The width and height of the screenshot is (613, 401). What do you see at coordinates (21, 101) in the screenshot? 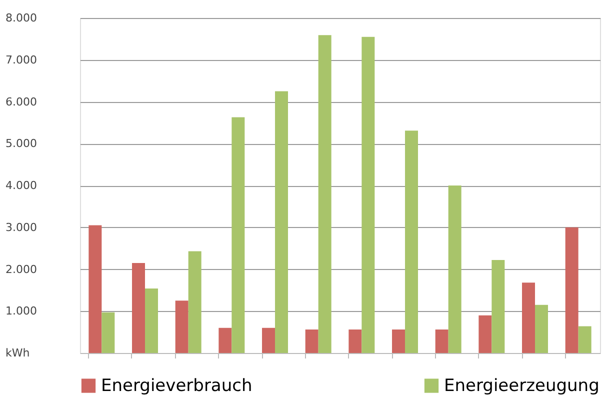
I see `y-tick-label: 6.000` at bounding box center [21, 101].